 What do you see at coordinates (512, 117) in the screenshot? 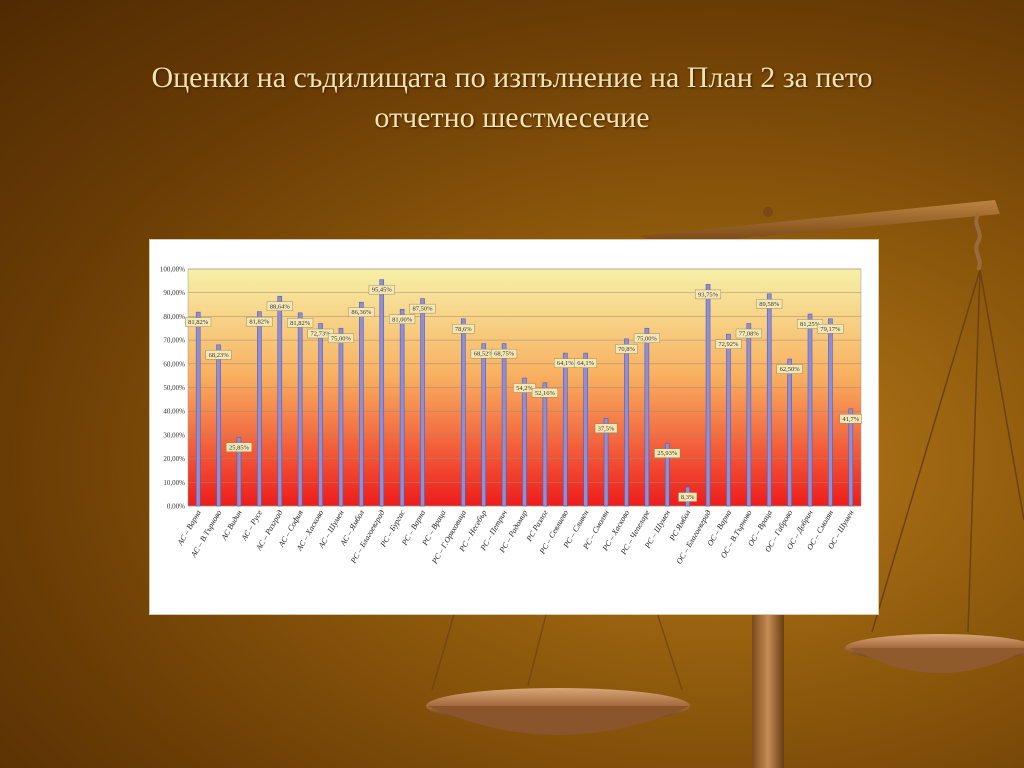
I see `slide-title-line-2: отчетно шестмесечие` at bounding box center [512, 117].